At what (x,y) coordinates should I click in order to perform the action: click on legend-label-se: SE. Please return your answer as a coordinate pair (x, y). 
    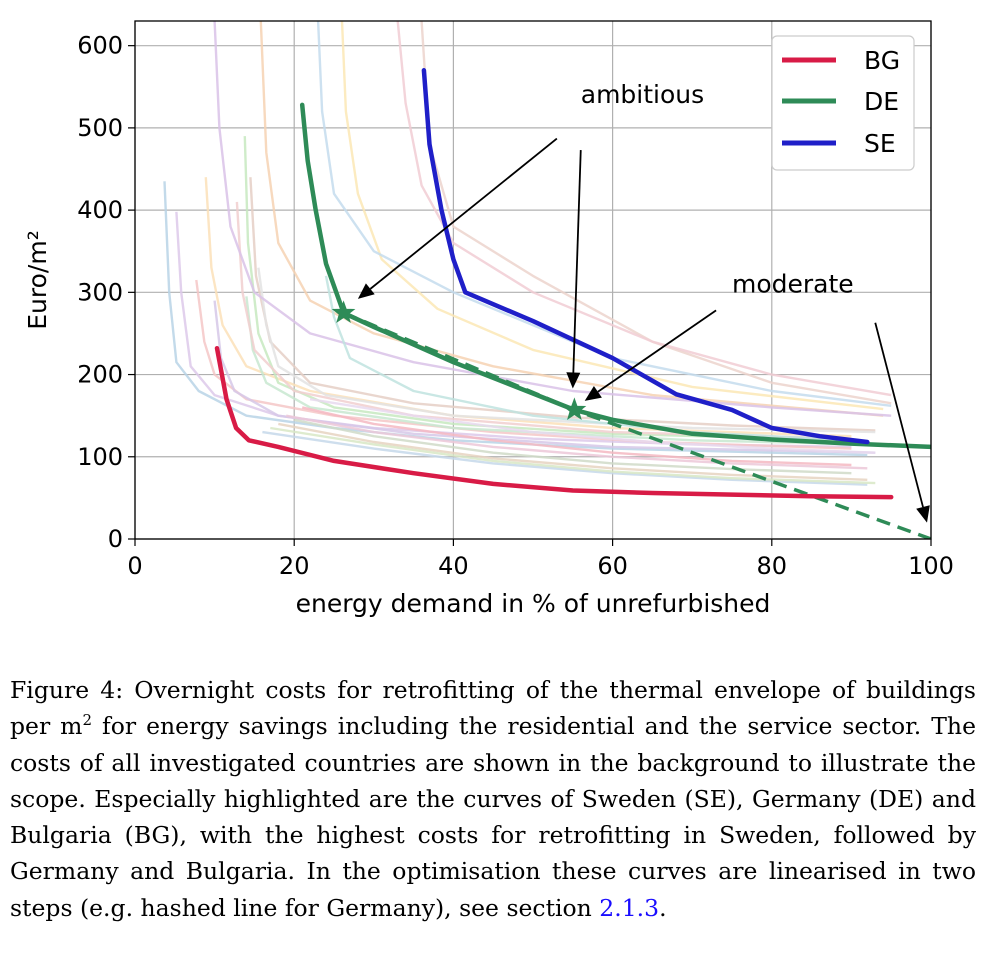
    Looking at the image, I should click on (880, 143).